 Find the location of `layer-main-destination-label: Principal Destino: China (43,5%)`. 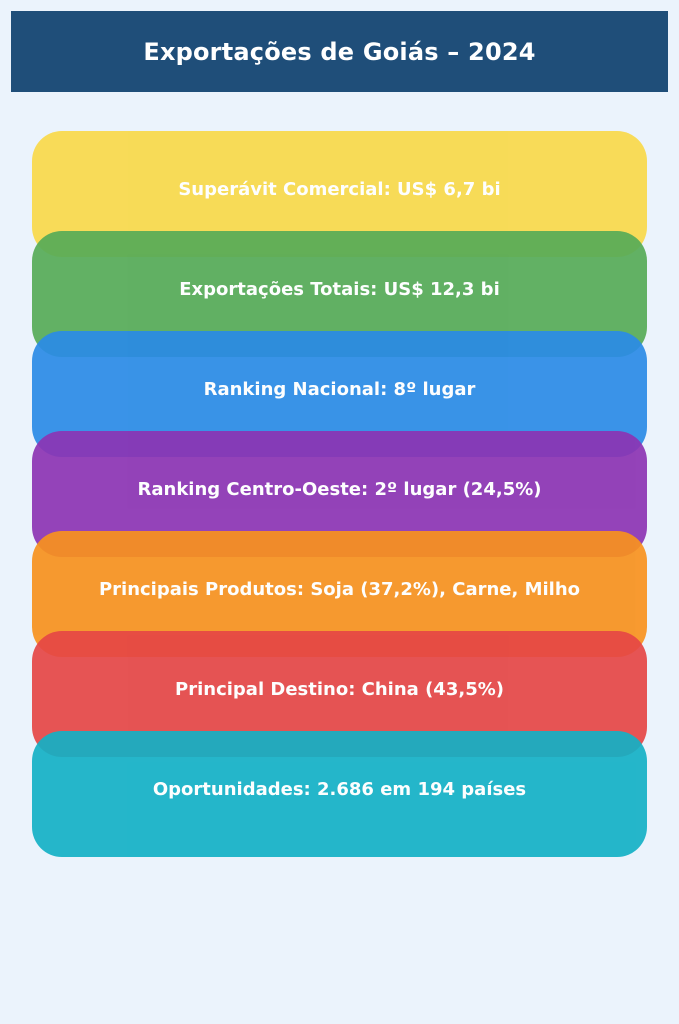

layer-main-destination-label: Principal Destino: China (43,5%) is located at coordinates (339, 689).